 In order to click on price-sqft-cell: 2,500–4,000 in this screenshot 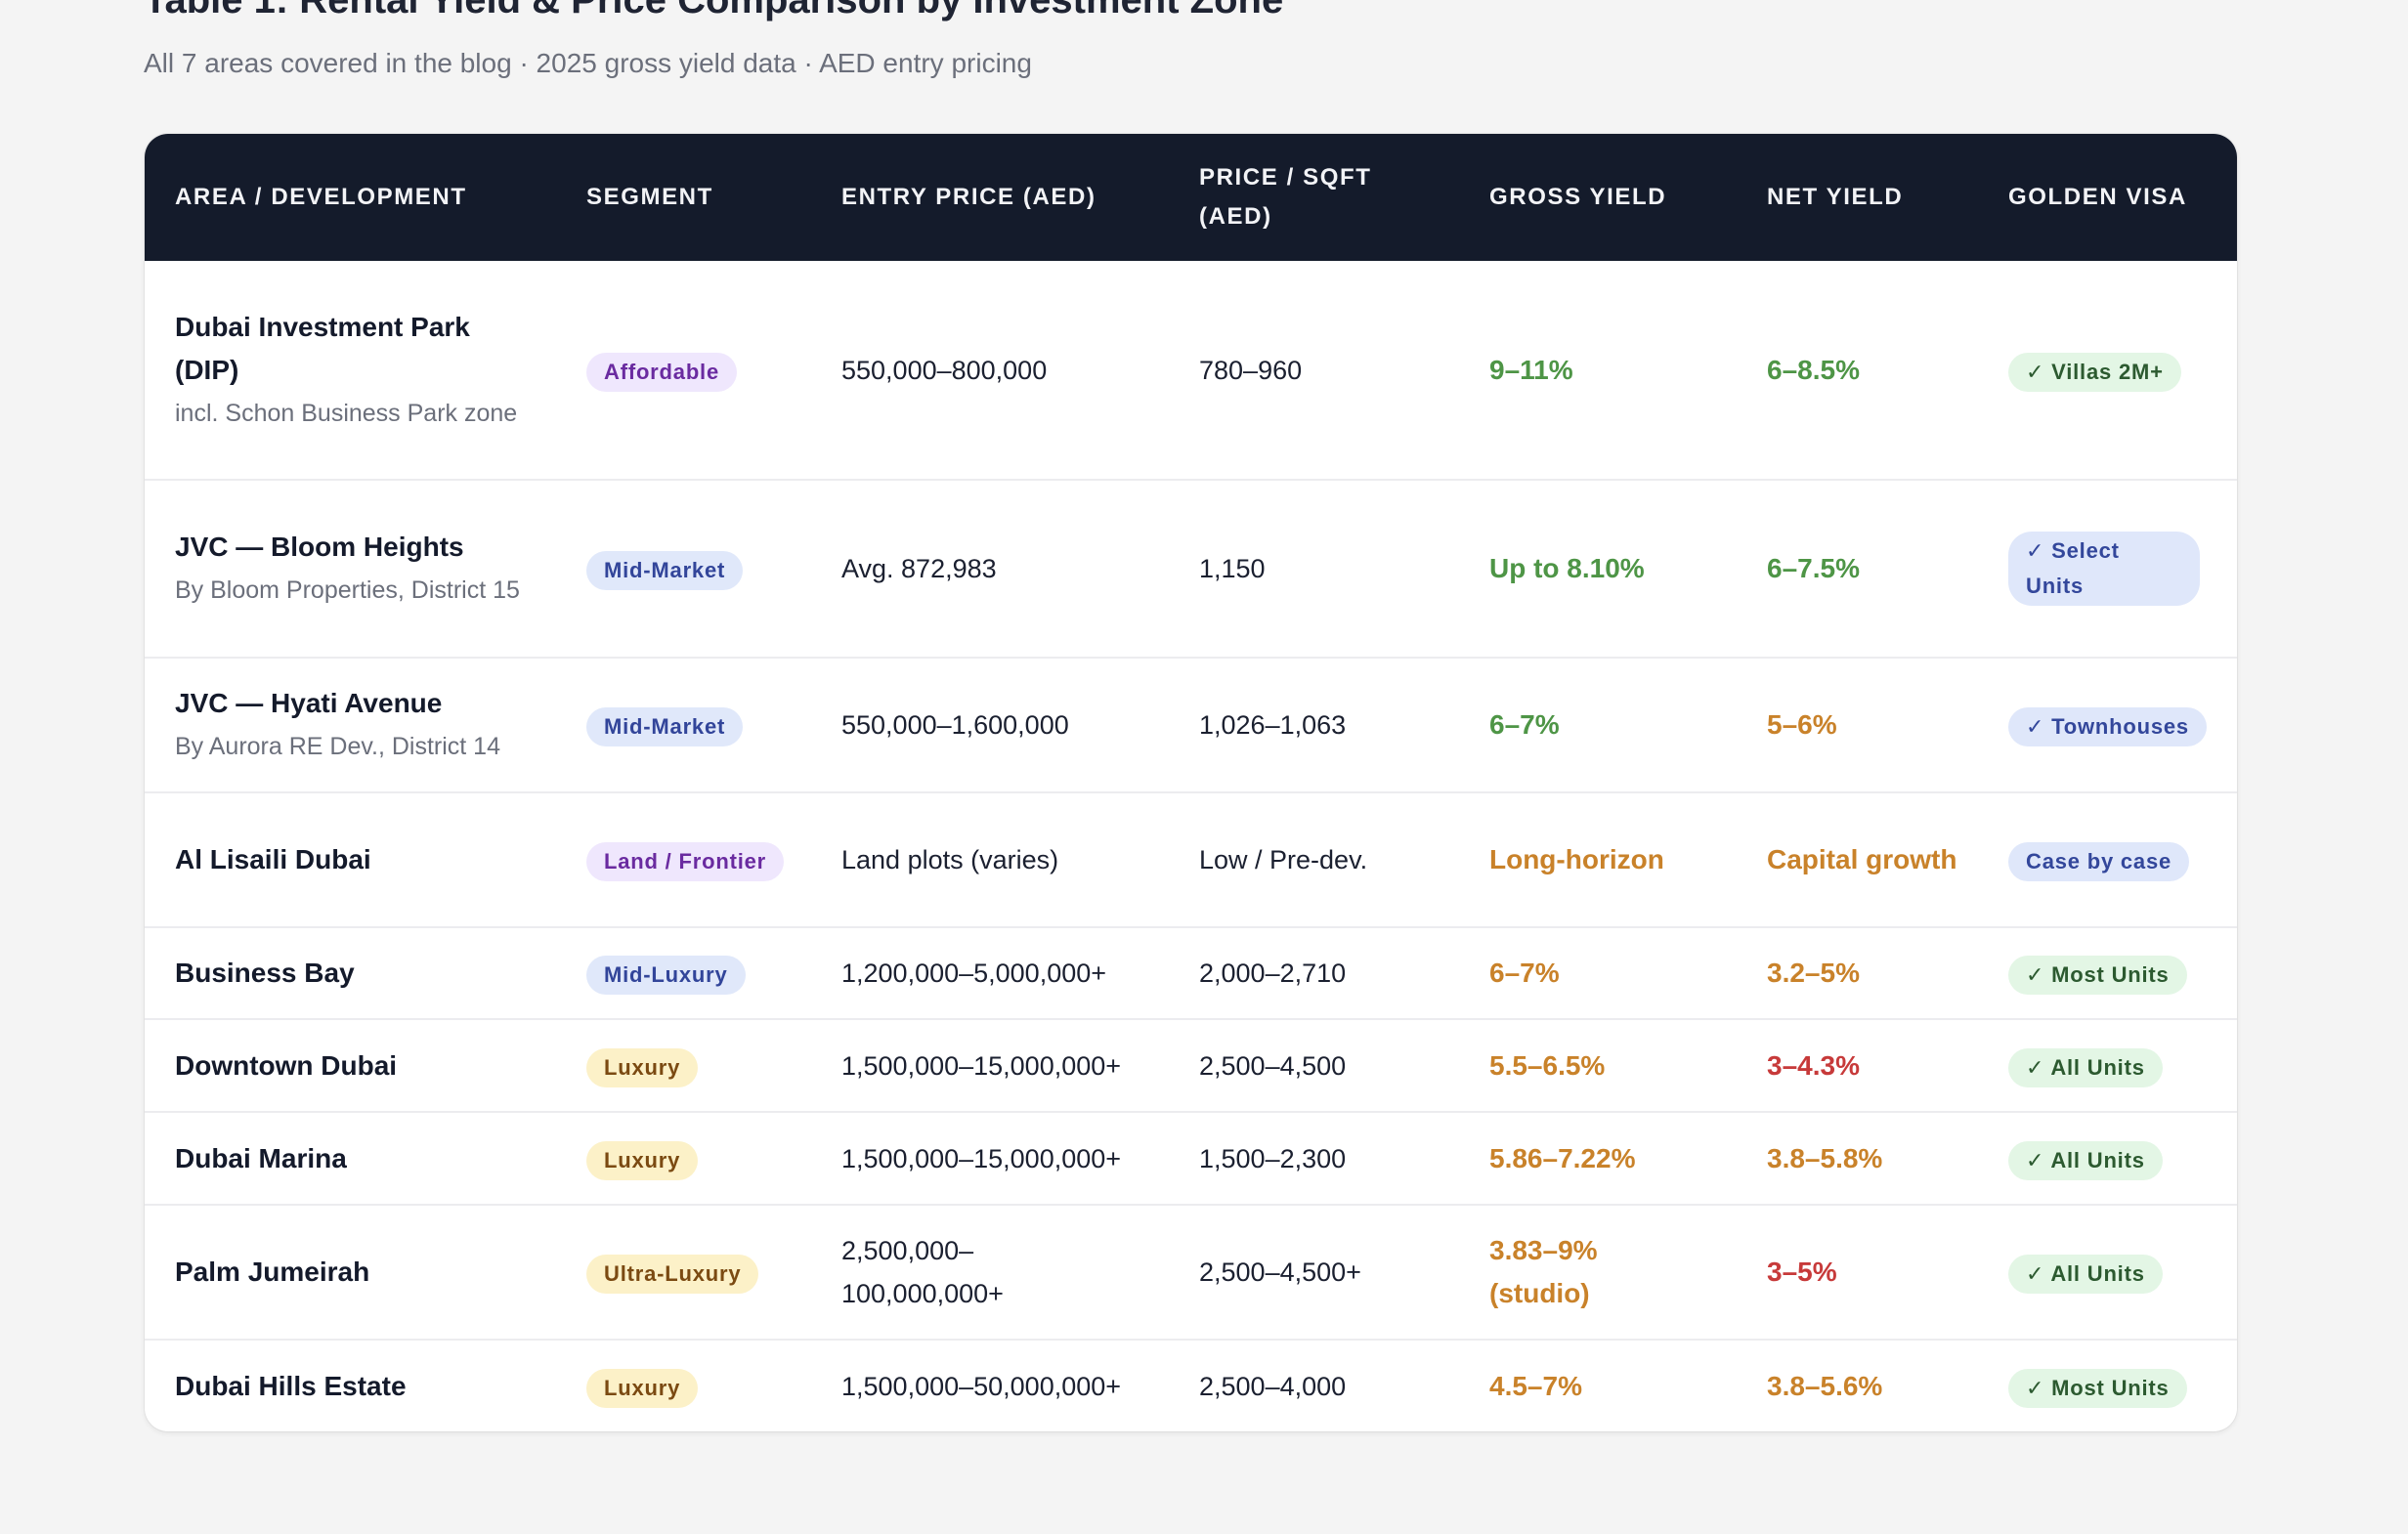, I will do `click(1314, 1385)`.